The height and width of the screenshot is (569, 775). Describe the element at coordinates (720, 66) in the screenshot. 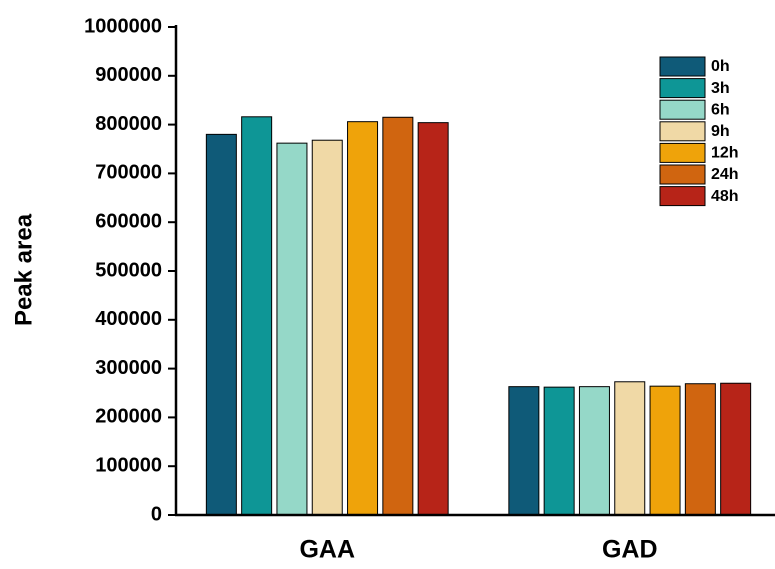

I see `legend-label: 0h` at that location.